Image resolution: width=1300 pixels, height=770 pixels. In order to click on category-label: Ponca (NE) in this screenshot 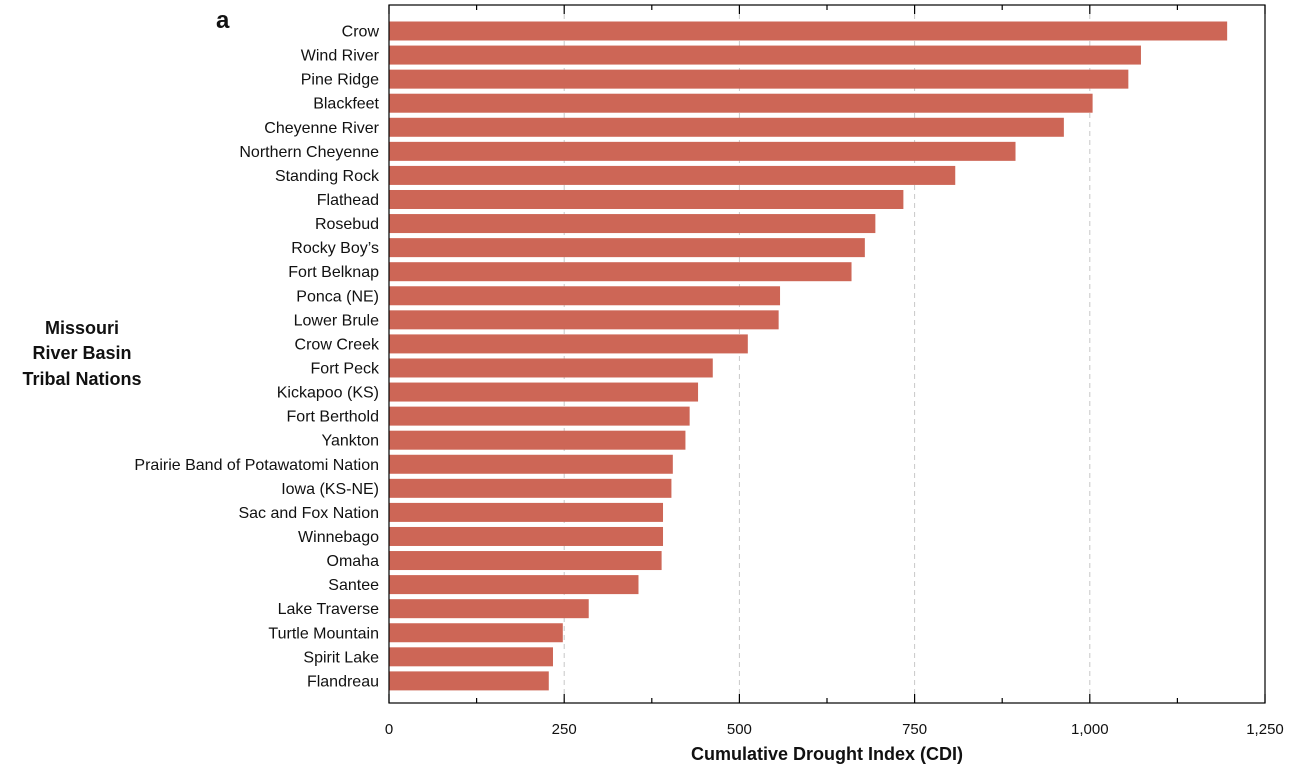, I will do `click(337, 296)`.